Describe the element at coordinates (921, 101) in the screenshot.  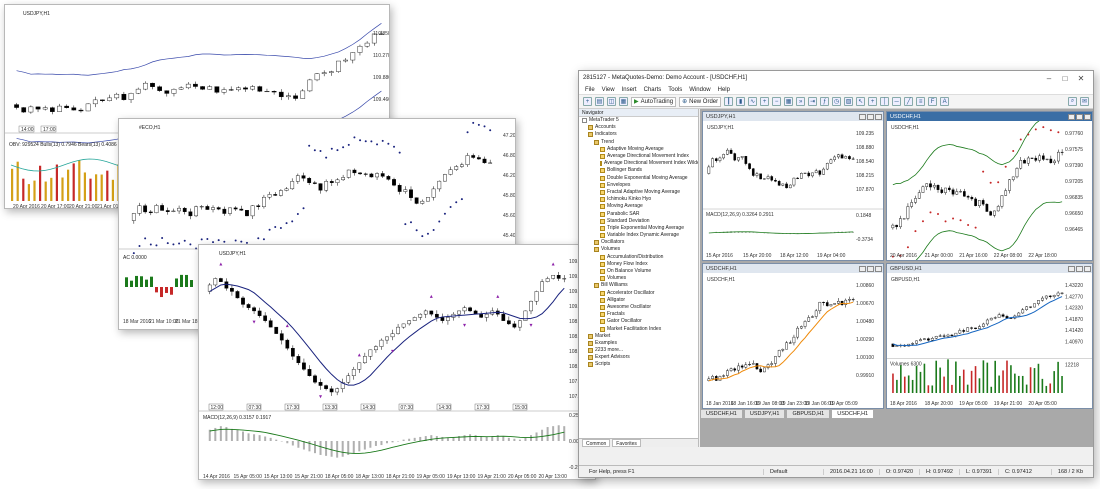
I see `equidistant-channel-icon: ≡` at that location.